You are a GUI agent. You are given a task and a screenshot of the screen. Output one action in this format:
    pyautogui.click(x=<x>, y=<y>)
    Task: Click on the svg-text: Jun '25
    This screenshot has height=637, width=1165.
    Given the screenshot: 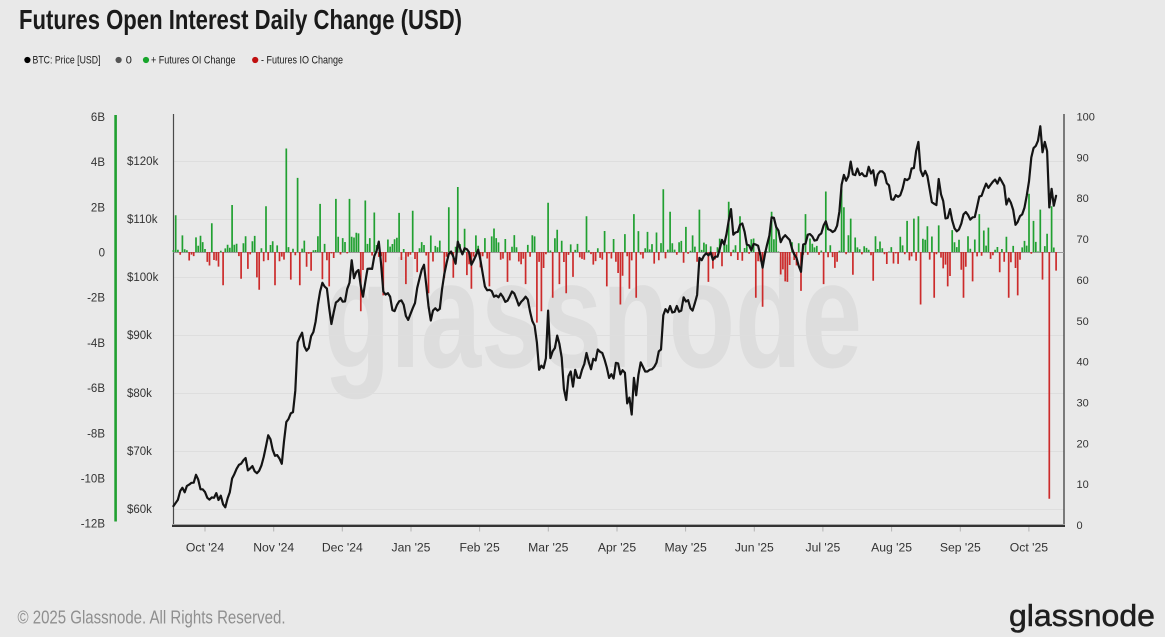 What is the action you would take?
    pyautogui.click(x=754, y=548)
    